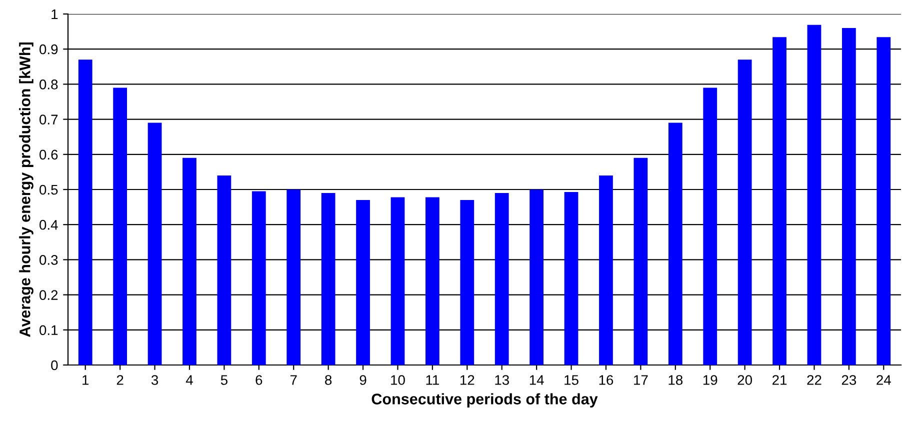 The height and width of the screenshot is (423, 902). I want to click on x-tick-label: 10, so click(398, 380).